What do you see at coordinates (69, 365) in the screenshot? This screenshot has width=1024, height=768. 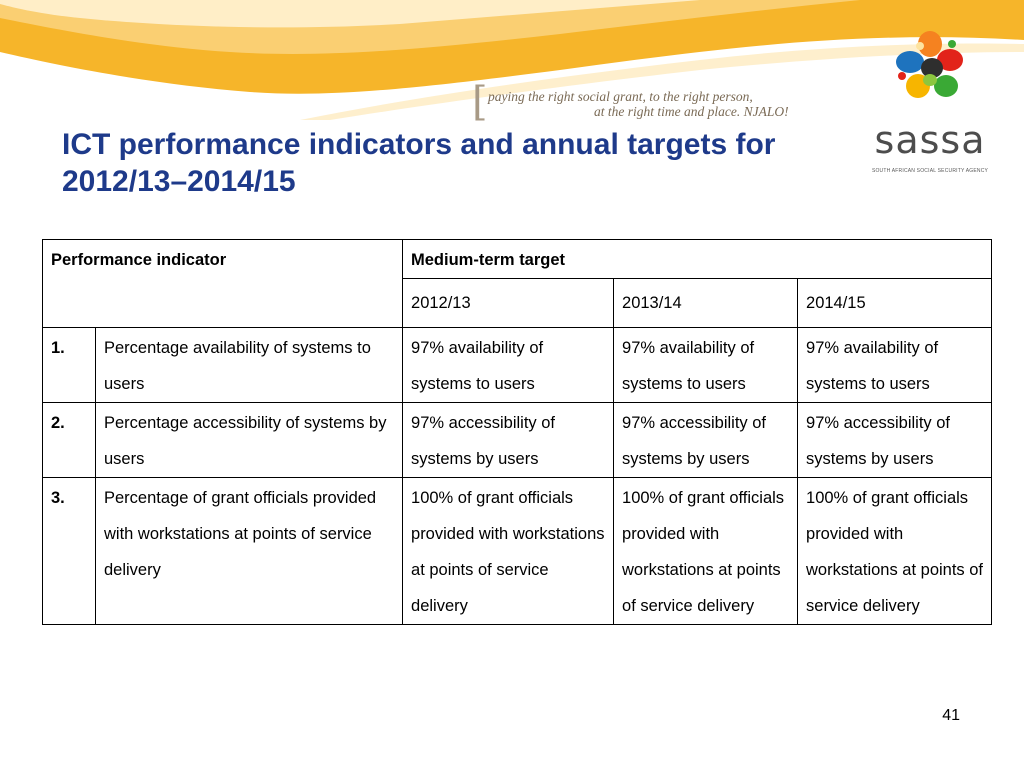 I see `row-number: 1.` at bounding box center [69, 365].